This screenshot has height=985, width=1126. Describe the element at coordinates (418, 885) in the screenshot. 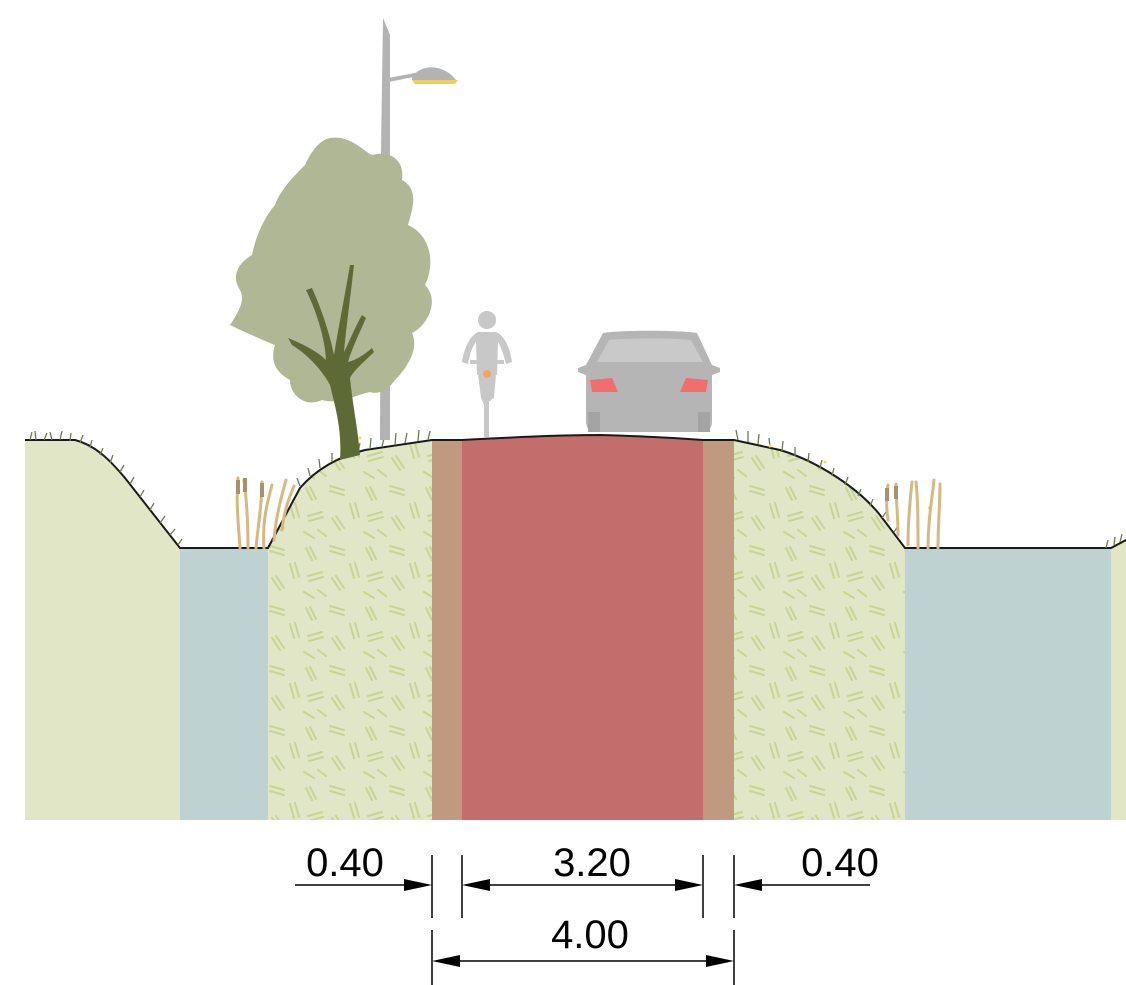

I see `arrow-left-verge` at that location.